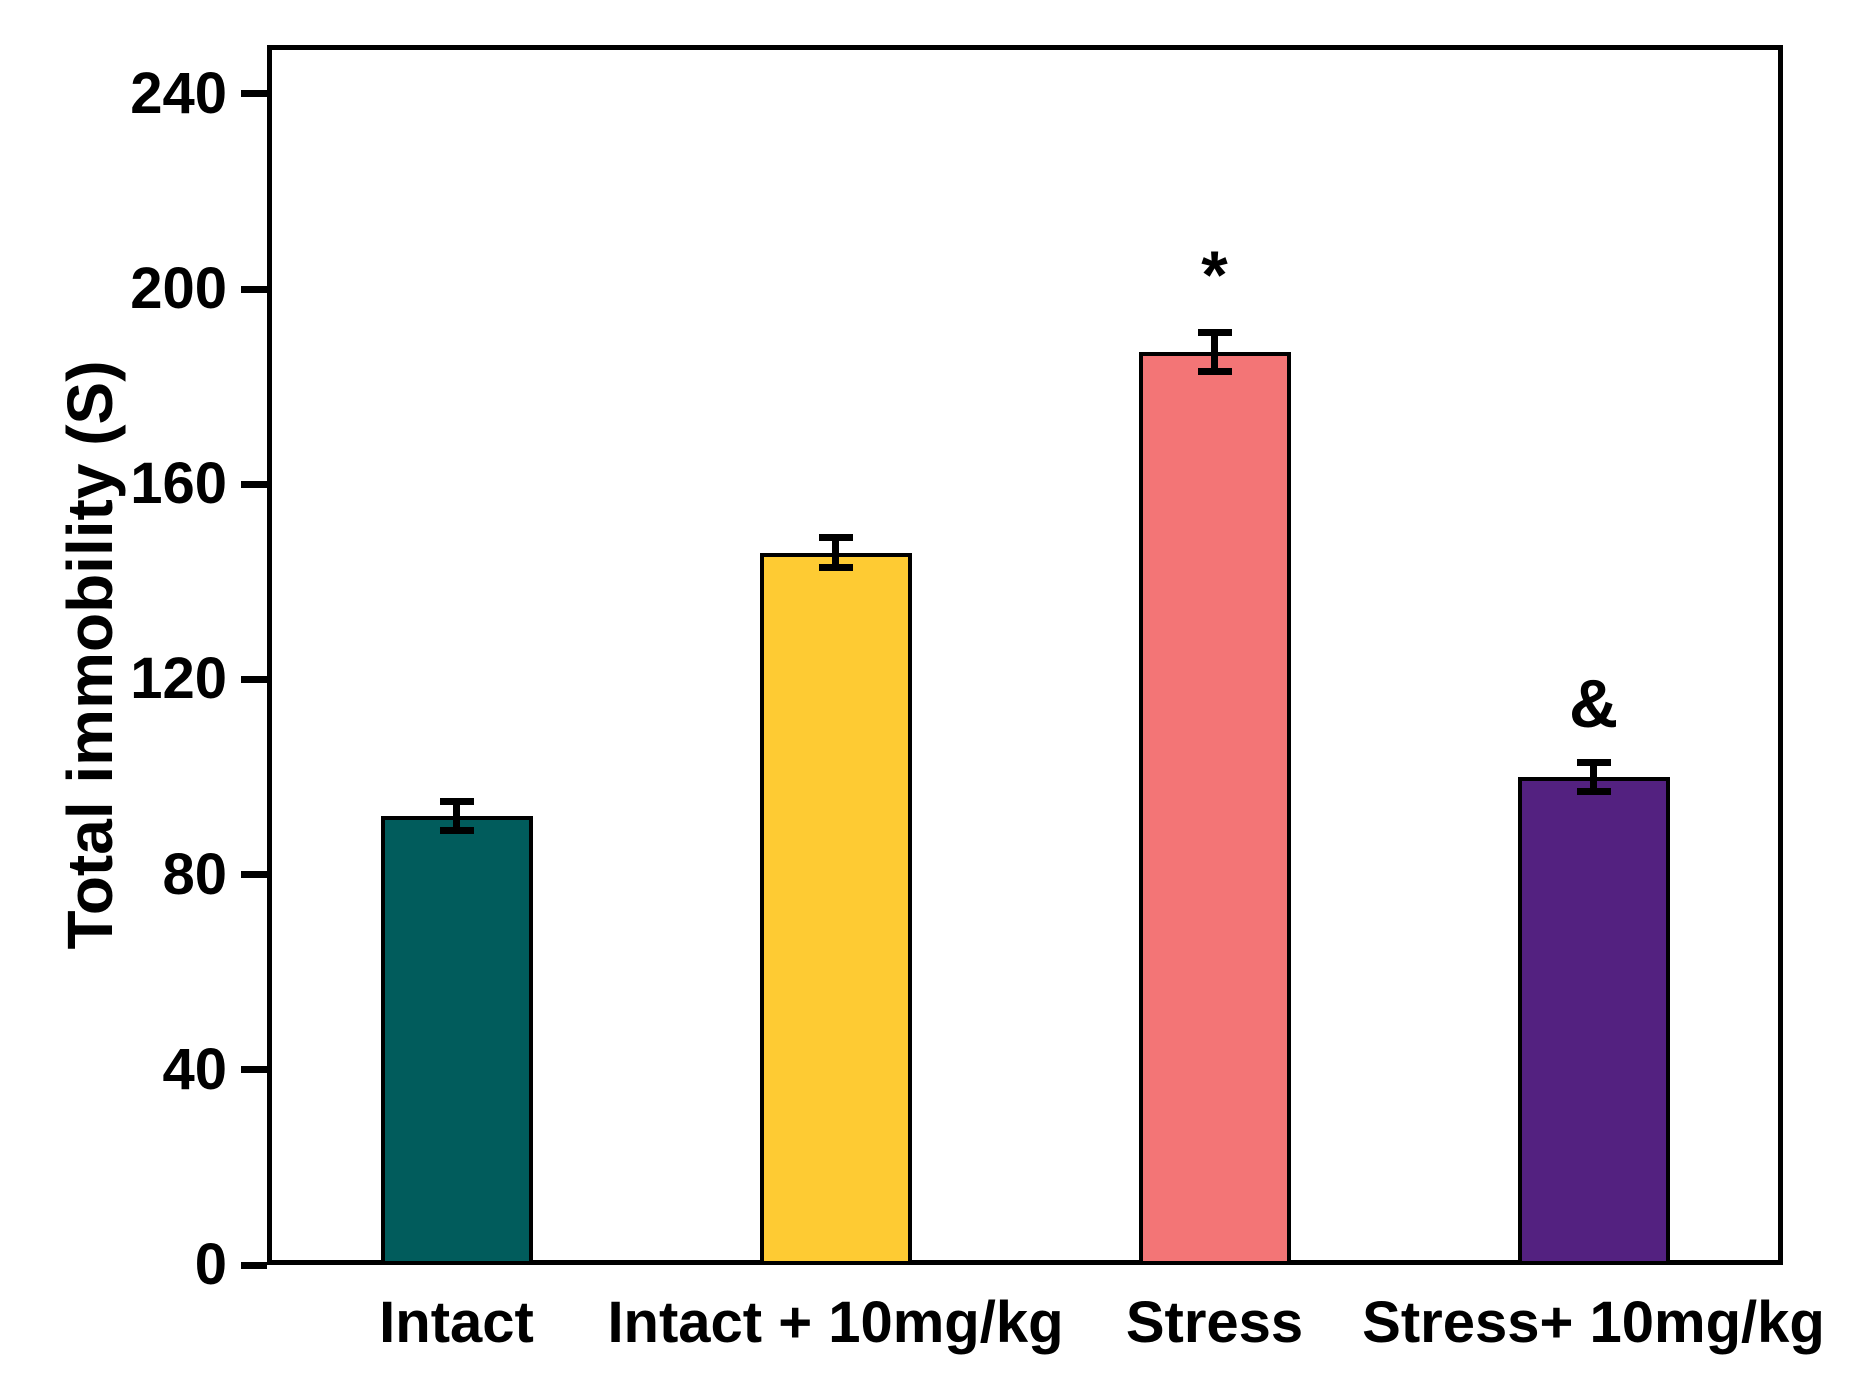 The image size is (1851, 1375). What do you see at coordinates (1593, 777) in the screenshot?
I see `error-bar-stress-10mg-kg` at bounding box center [1593, 777].